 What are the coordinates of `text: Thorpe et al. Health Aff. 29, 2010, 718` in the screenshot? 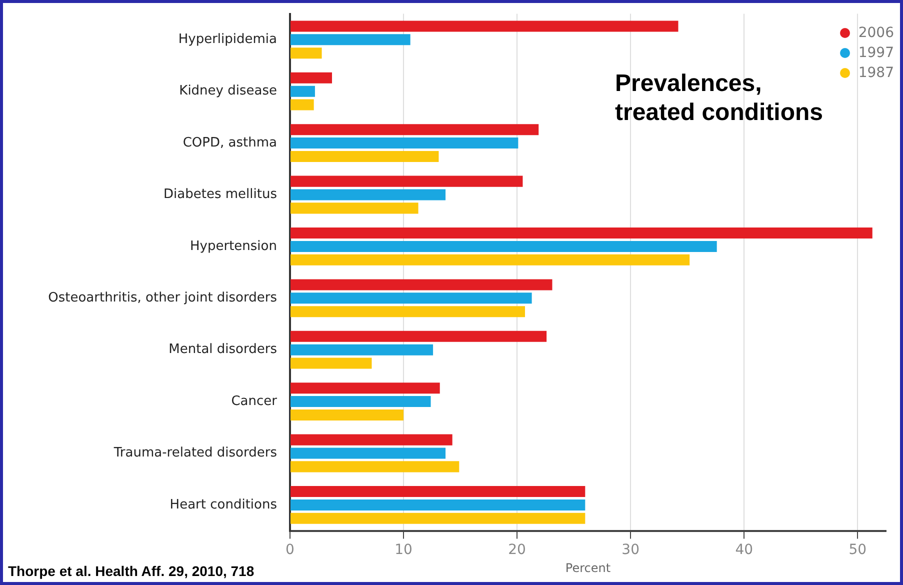 It's located at (131, 571).